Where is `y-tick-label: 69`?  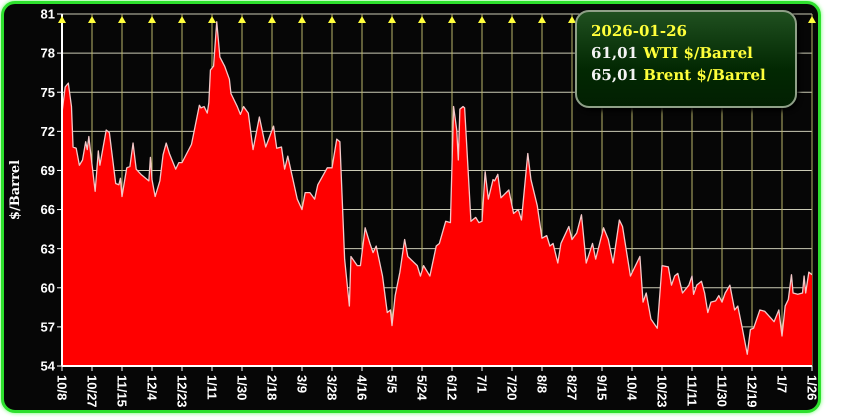
y-tick-label: 69 is located at coordinates (47, 170).